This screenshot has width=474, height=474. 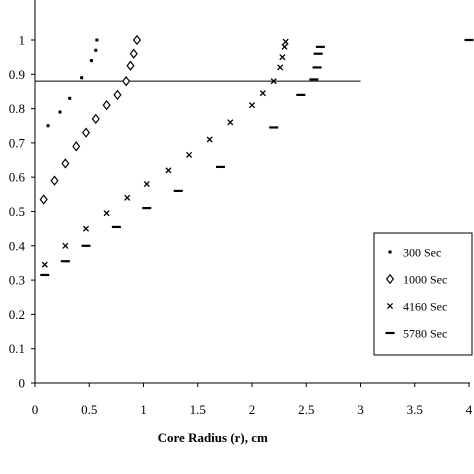 I want to click on legend-label: 300 Sec, so click(x=422, y=253).